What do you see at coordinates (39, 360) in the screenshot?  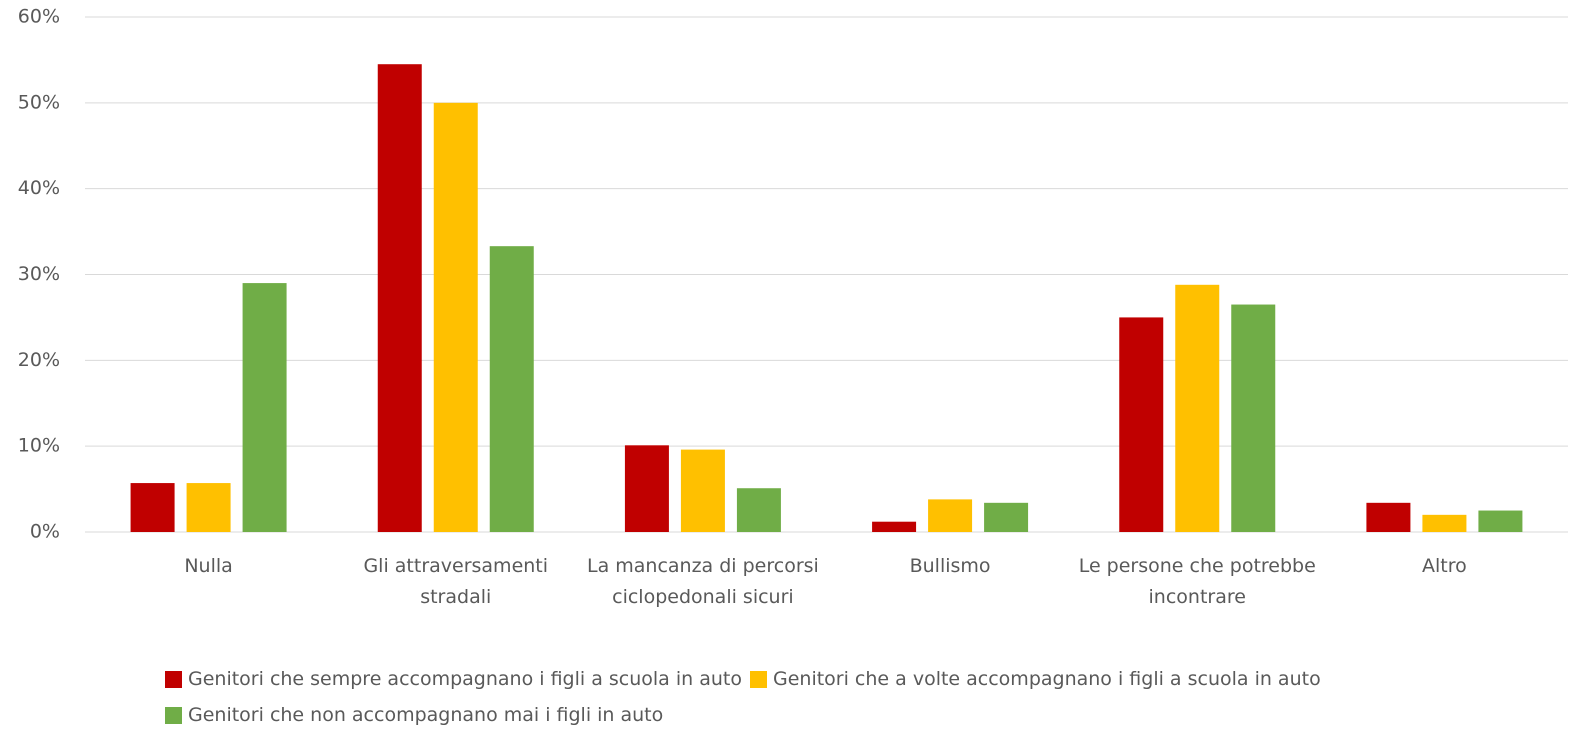 I see `y-tick-label: 20%` at bounding box center [39, 360].